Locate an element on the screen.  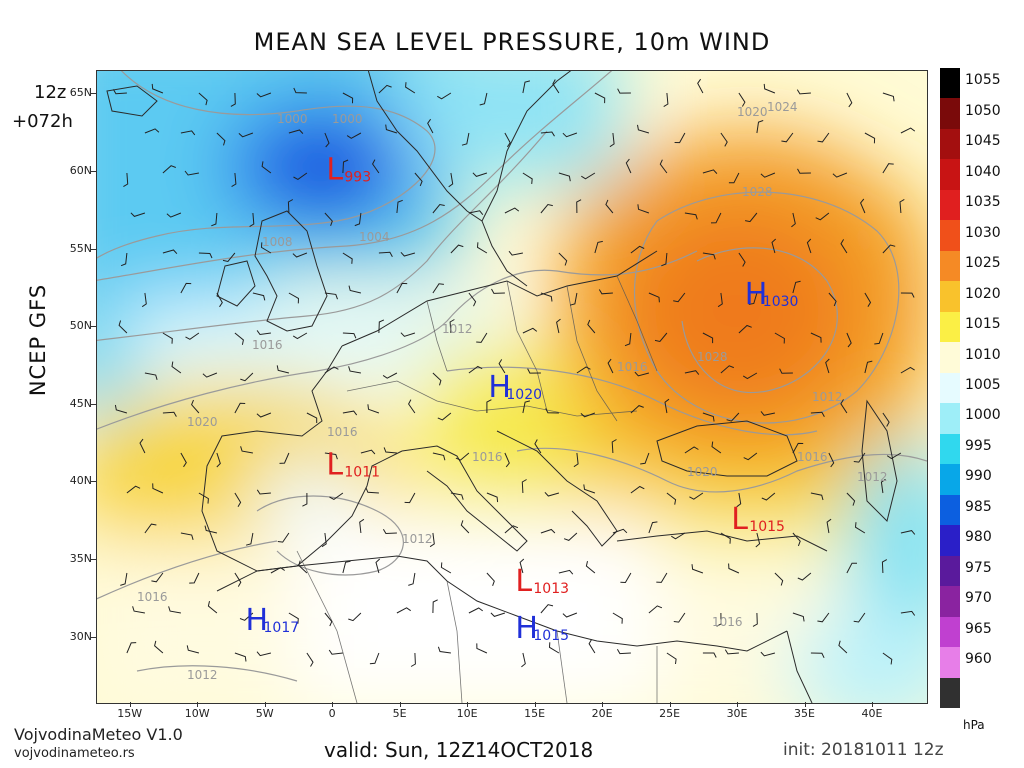
site-url: vojvodinameteo.rs is located at coordinates (74, 753).